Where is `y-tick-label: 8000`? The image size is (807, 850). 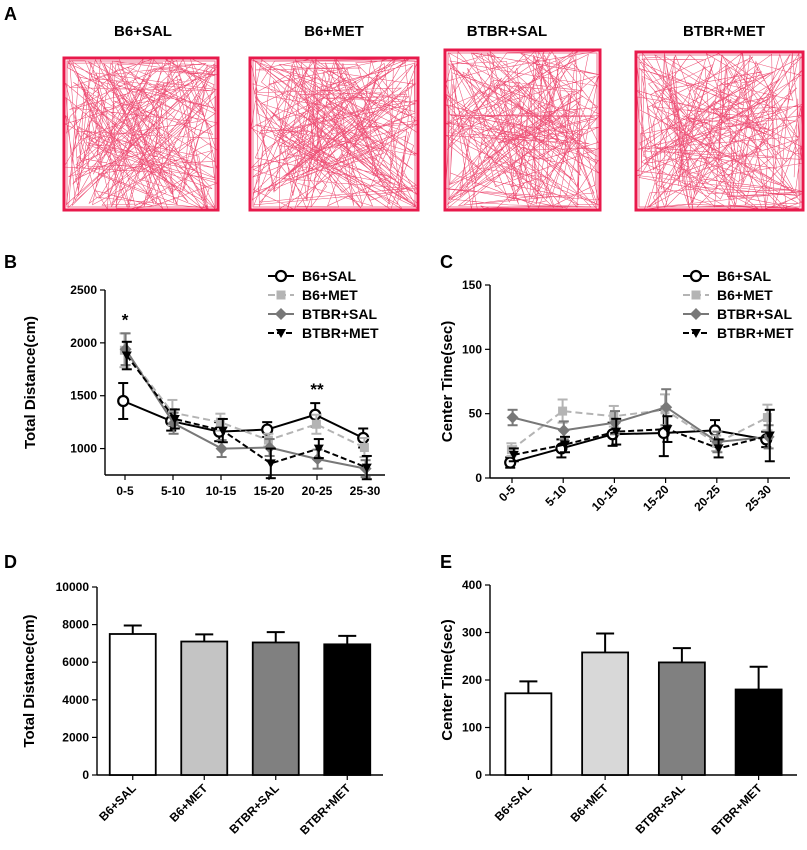
y-tick-label: 8000 is located at coordinates (75, 625).